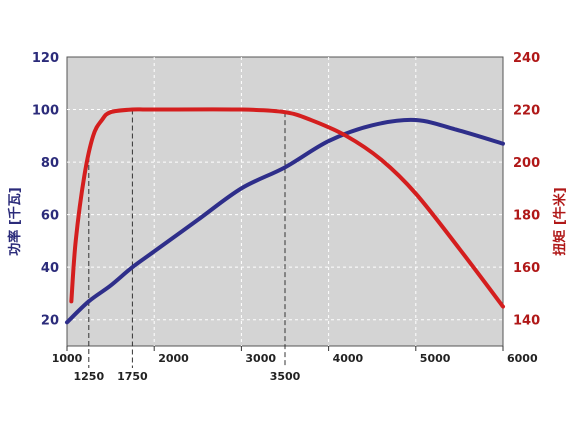 The width and height of the screenshot is (580, 435). What do you see at coordinates (45, 58) in the screenshot?
I see `left-tick-label: 120` at bounding box center [45, 58].